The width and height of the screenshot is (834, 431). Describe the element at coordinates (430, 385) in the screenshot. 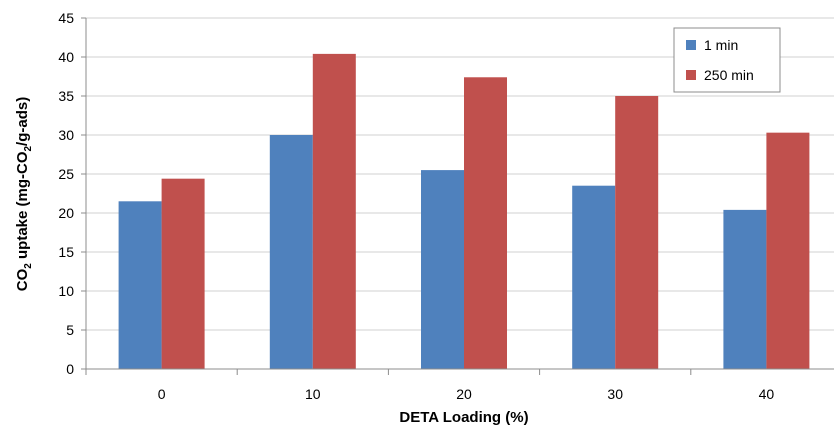

I see `x-tick-labels: 0 10 20 30 40` at that location.